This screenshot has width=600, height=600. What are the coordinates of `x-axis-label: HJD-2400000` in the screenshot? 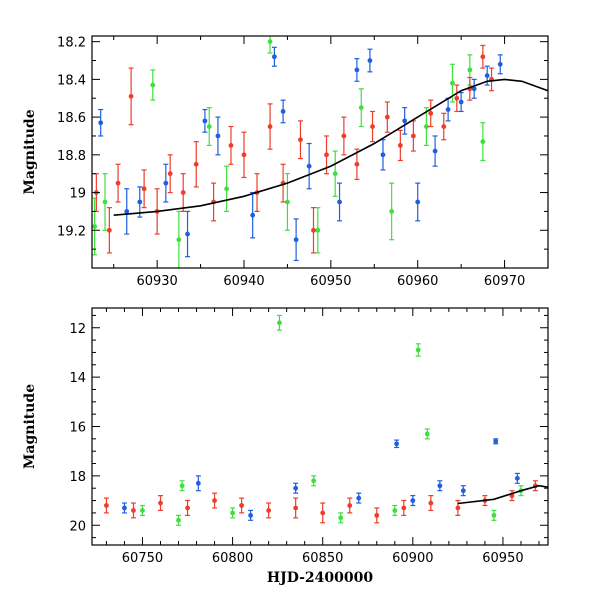 It's located at (320, 578).